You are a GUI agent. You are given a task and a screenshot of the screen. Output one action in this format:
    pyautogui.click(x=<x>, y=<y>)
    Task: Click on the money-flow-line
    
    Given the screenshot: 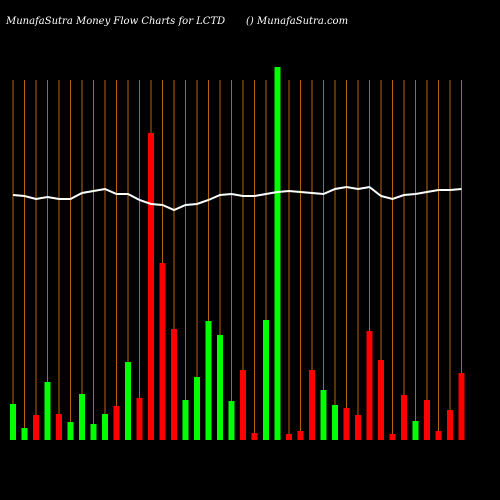 What is the action you would take?
    pyautogui.click(x=237, y=198)
    